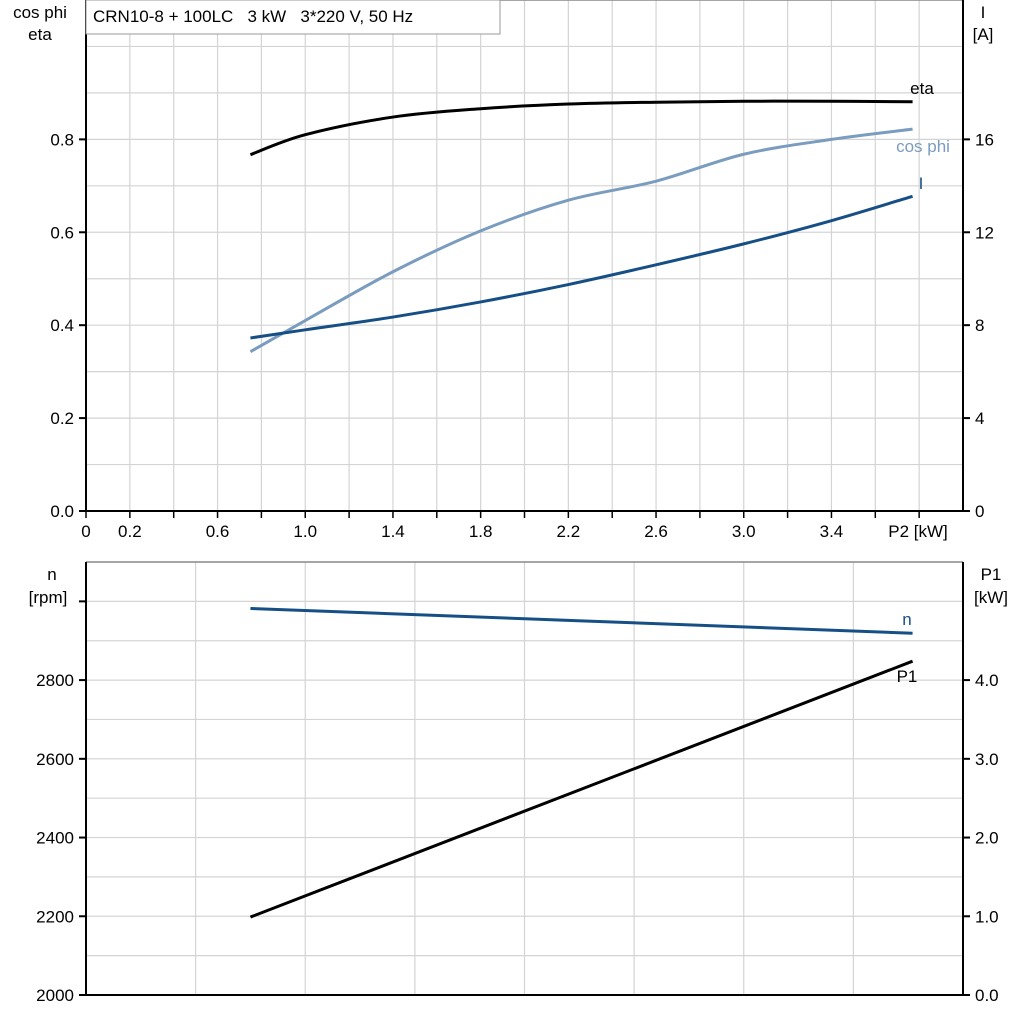  I want to click on x-tick-label: 2.6, so click(656, 531).